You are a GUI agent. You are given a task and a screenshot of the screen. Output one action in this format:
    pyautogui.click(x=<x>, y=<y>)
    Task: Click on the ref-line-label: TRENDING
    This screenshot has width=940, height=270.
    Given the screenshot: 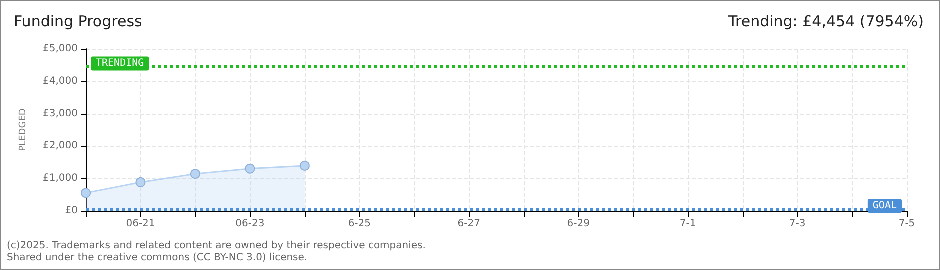 What is the action you would take?
    pyautogui.click(x=120, y=64)
    